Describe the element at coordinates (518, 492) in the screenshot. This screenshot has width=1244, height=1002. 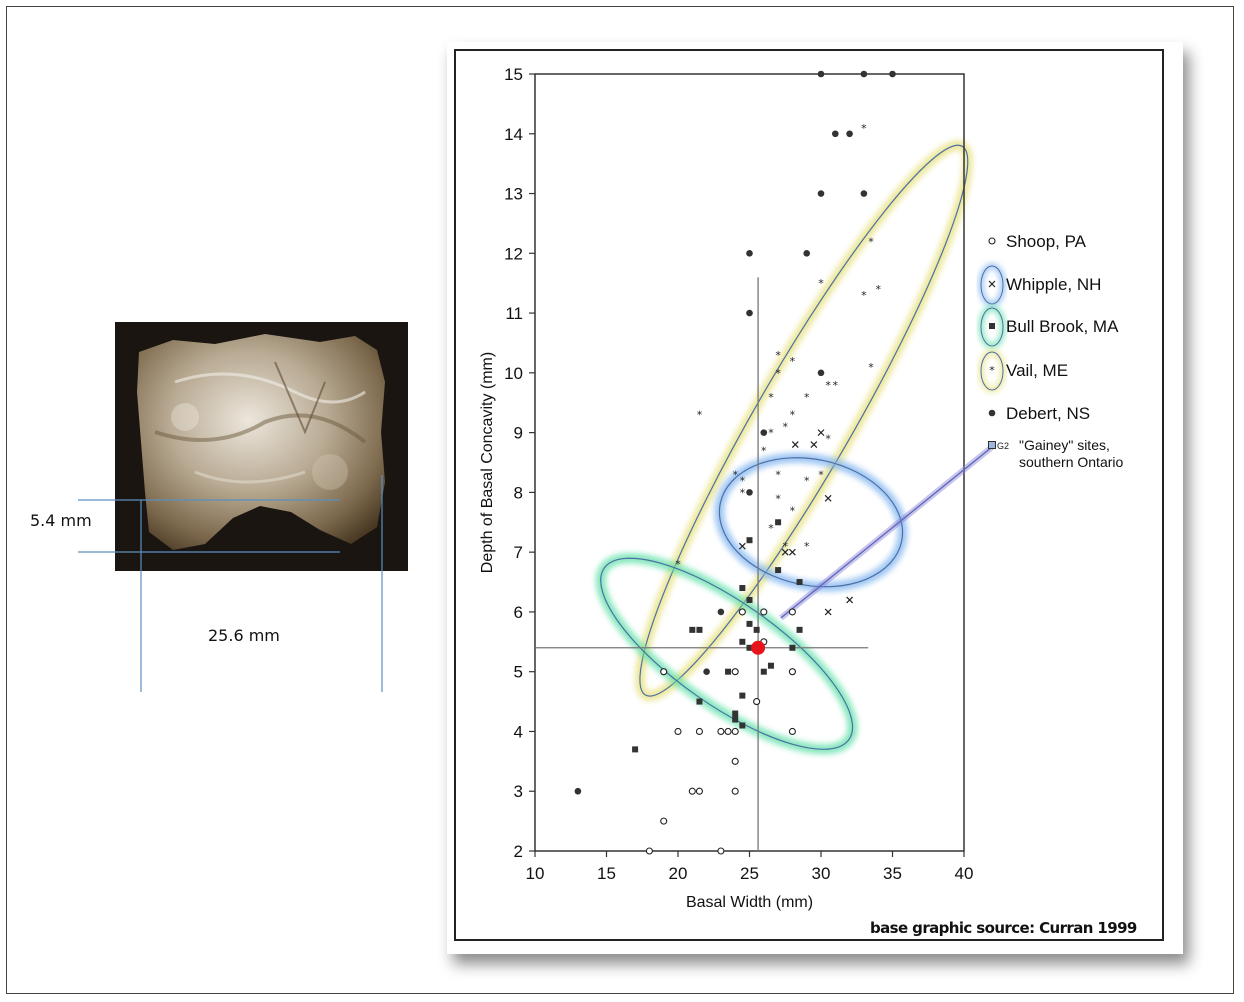
I see `y-tick-label: 8` at that location.